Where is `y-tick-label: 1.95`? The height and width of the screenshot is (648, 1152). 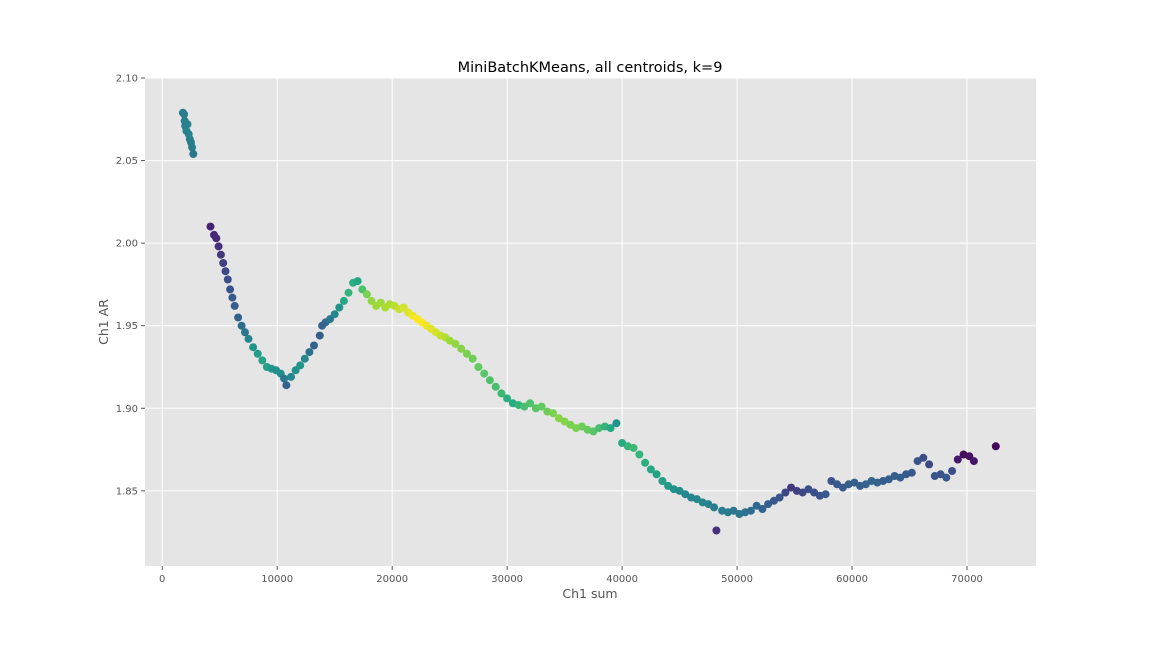 y-tick-label: 1.95 is located at coordinates (127, 326).